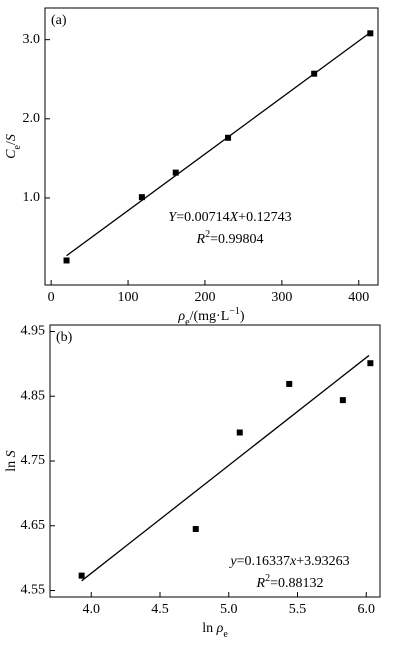 The image size is (400, 651). What do you see at coordinates (234, 311) in the screenshot?
I see `text-segment: −1` at bounding box center [234, 311].